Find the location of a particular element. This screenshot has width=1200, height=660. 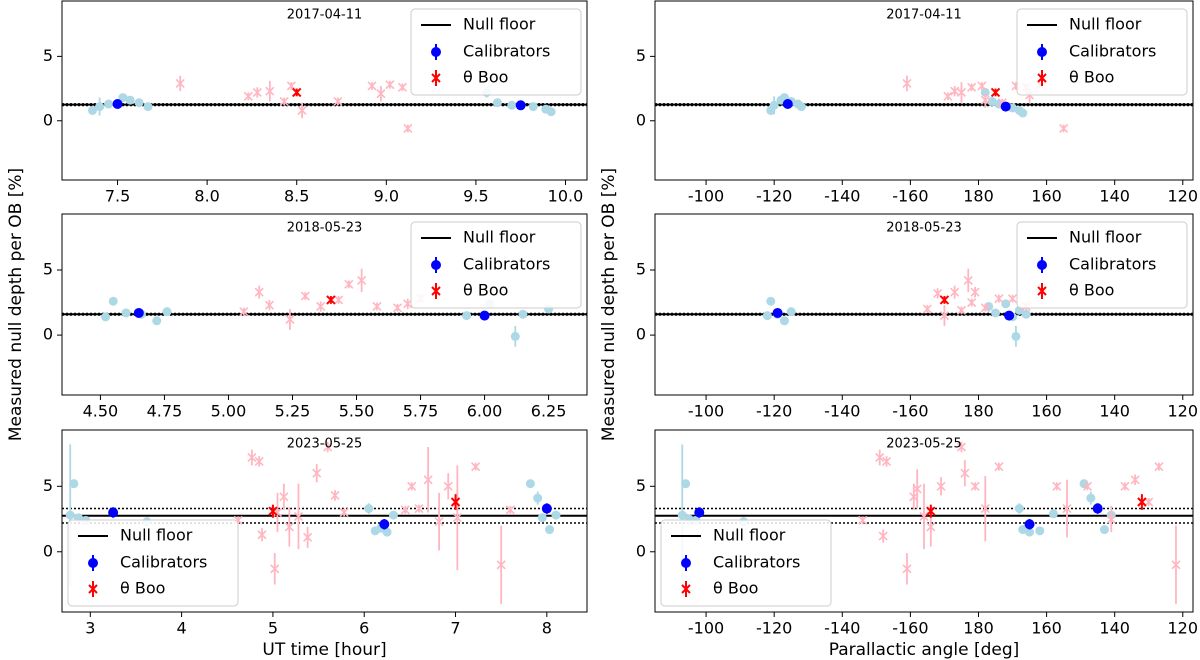

x-tick-label: -140 is located at coordinates (842, 196).